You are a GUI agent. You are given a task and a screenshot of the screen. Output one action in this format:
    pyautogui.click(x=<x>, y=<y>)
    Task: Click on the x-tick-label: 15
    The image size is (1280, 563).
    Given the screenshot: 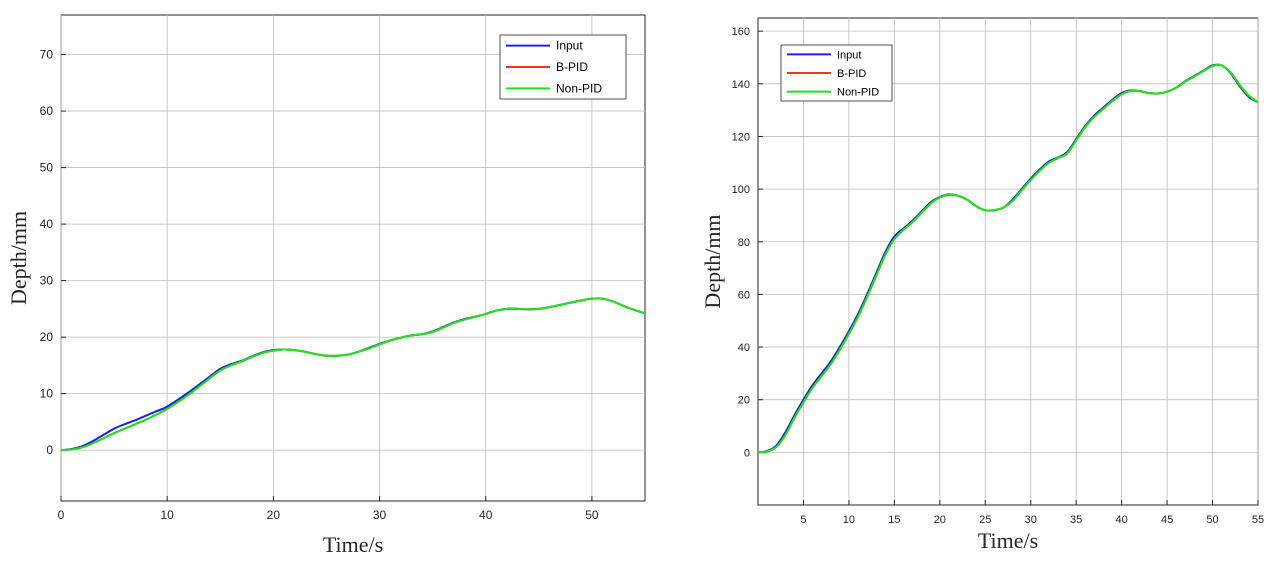 What is the action you would take?
    pyautogui.click(x=894, y=520)
    